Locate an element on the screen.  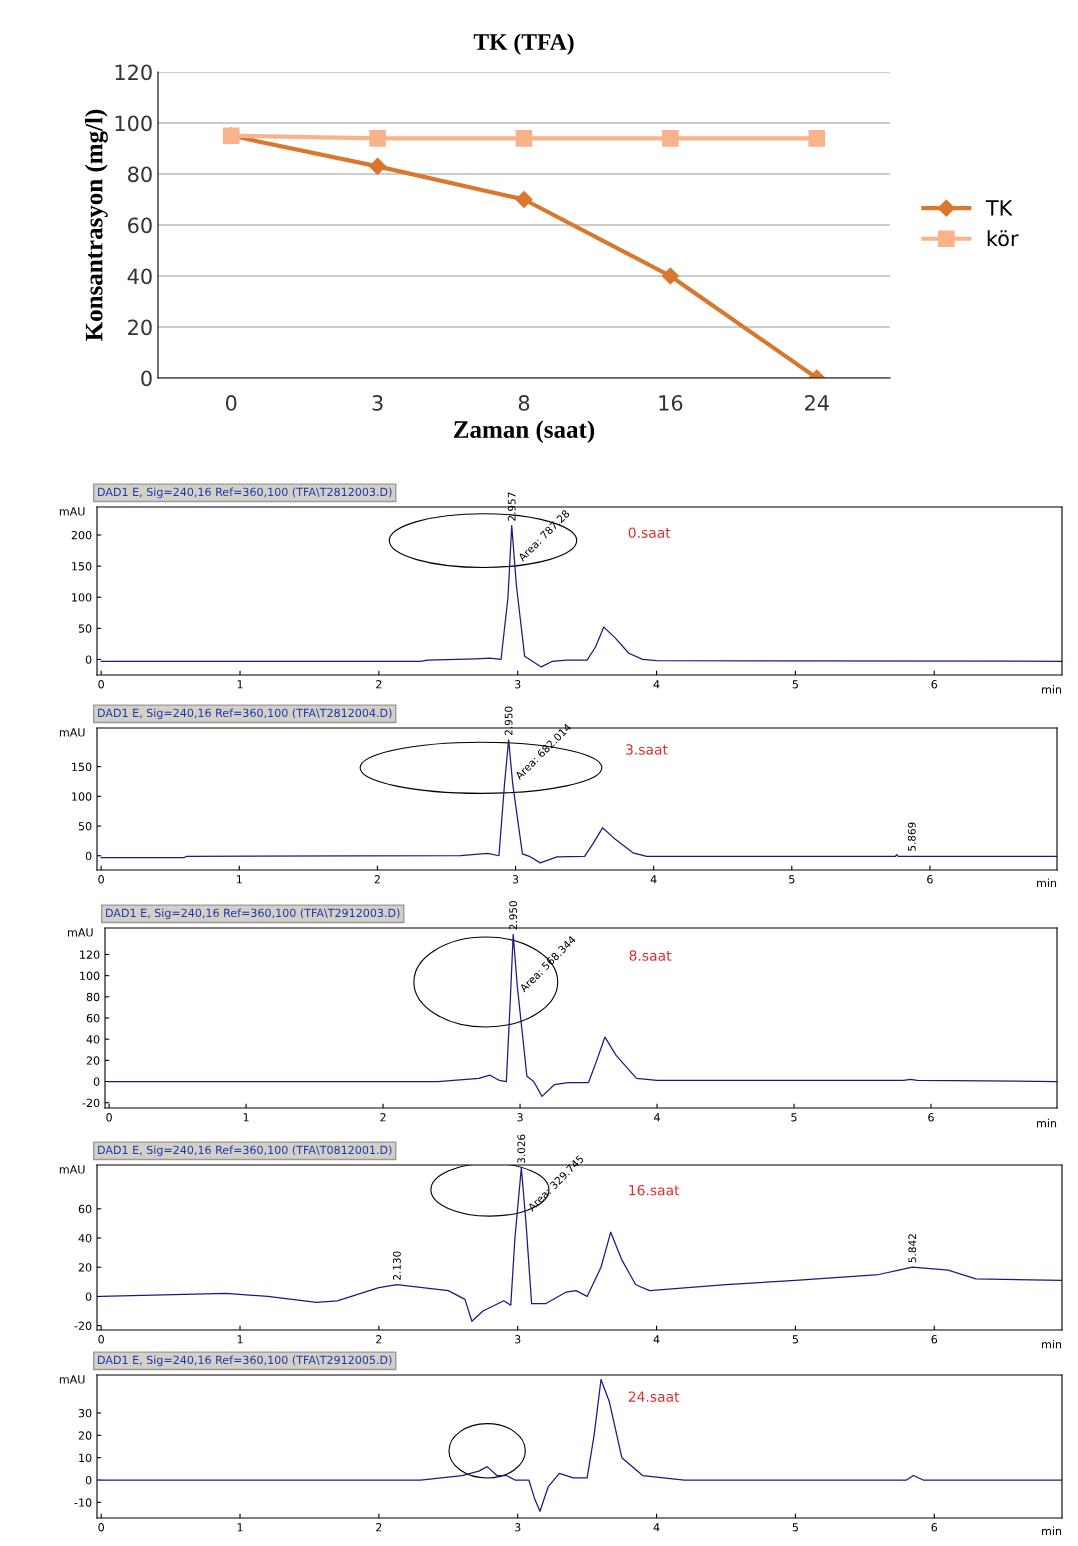
x-tick-label: 0 is located at coordinates (109, 1117).